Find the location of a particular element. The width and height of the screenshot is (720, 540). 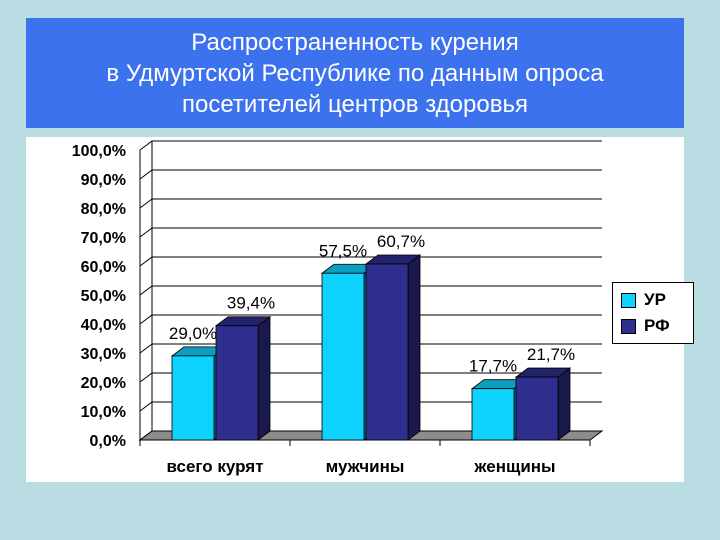

y-tick-label: 100,0% is located at coordinates (99, 151).